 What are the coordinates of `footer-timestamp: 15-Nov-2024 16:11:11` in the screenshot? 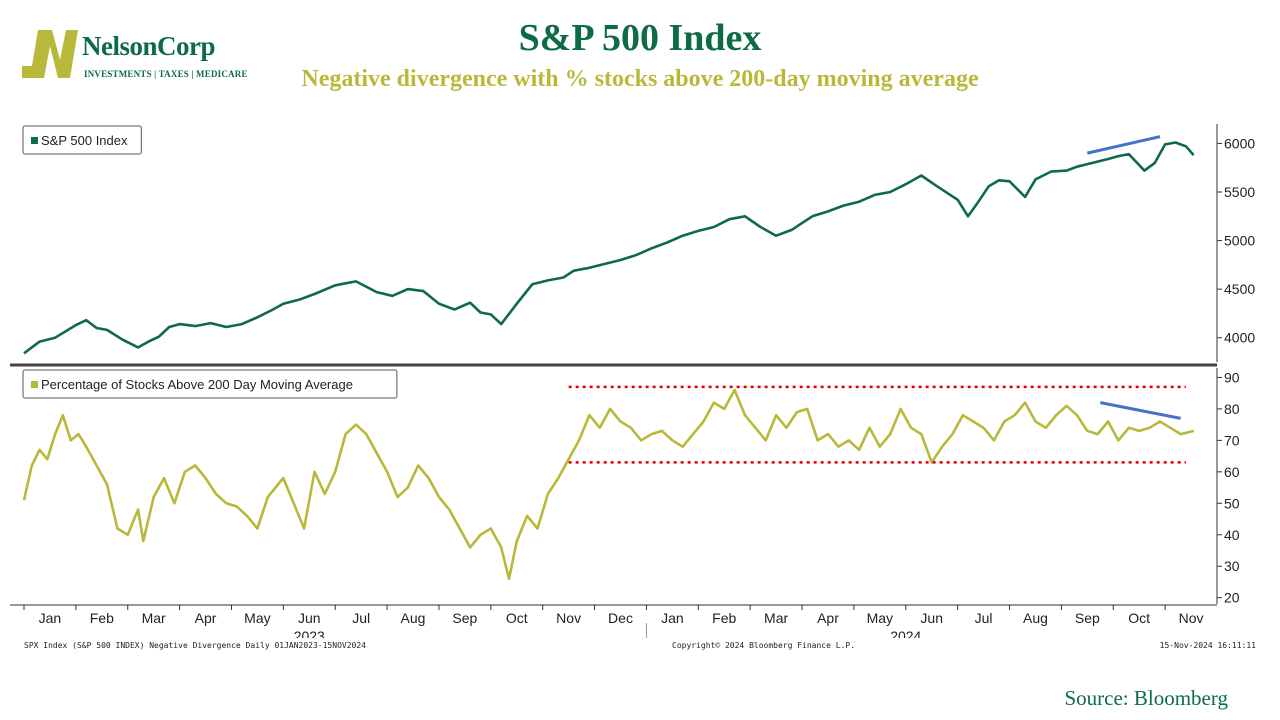 It's located at (1207, 645).